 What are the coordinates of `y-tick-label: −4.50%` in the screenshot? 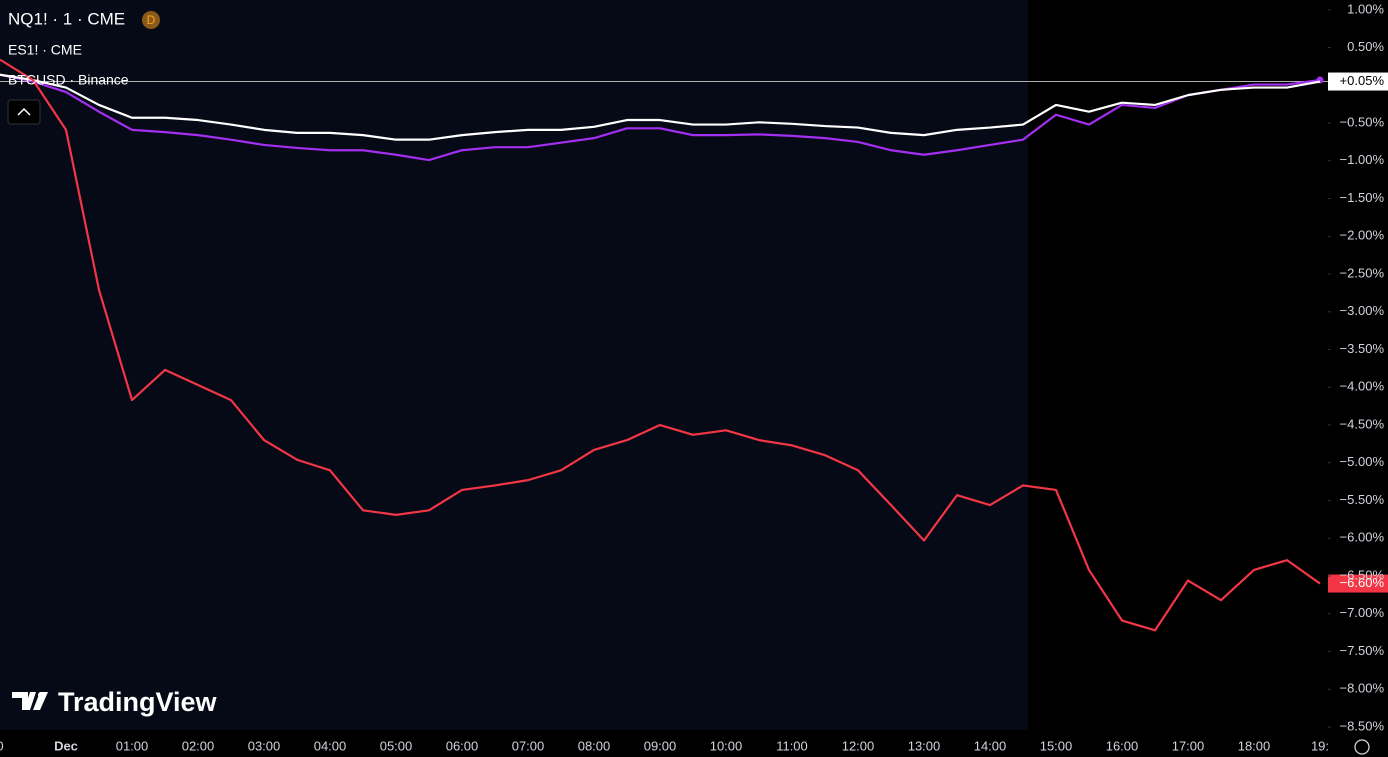 It's located at (1362, 423).